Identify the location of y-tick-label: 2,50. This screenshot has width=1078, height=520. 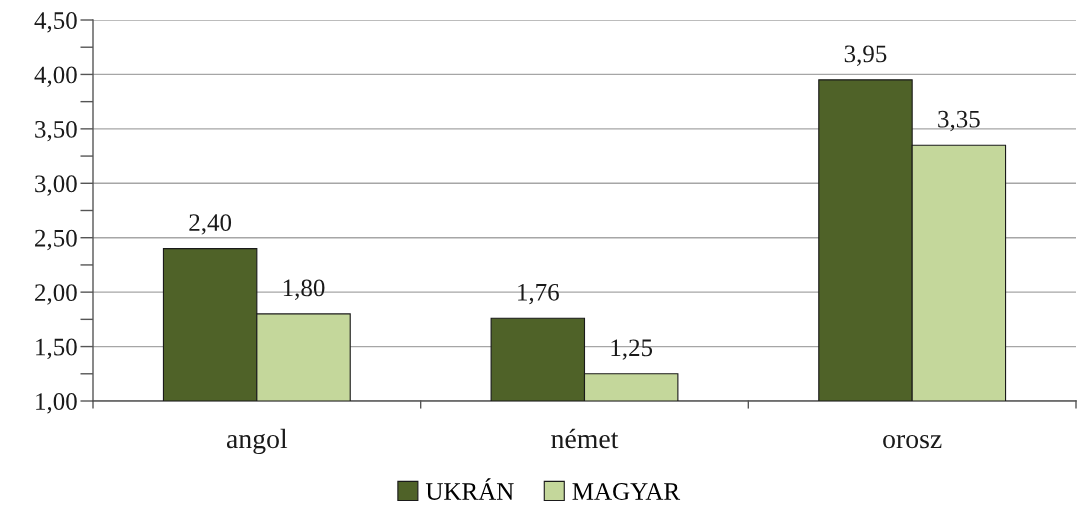
(56, 240).